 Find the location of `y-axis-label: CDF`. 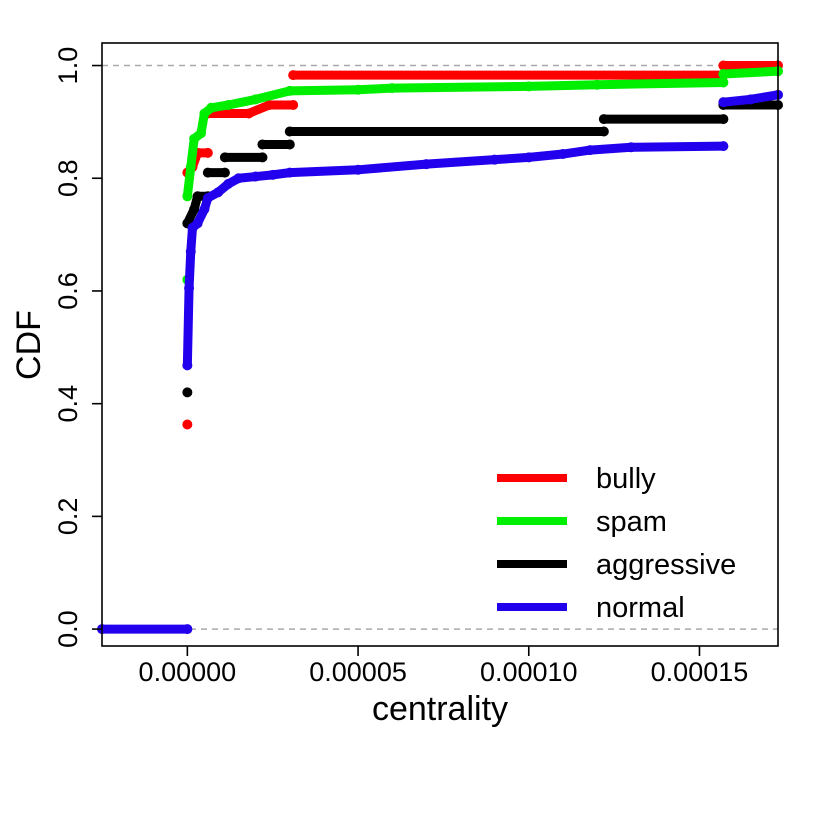

y-axis-label: CDF is located at coordinates (29, 345).